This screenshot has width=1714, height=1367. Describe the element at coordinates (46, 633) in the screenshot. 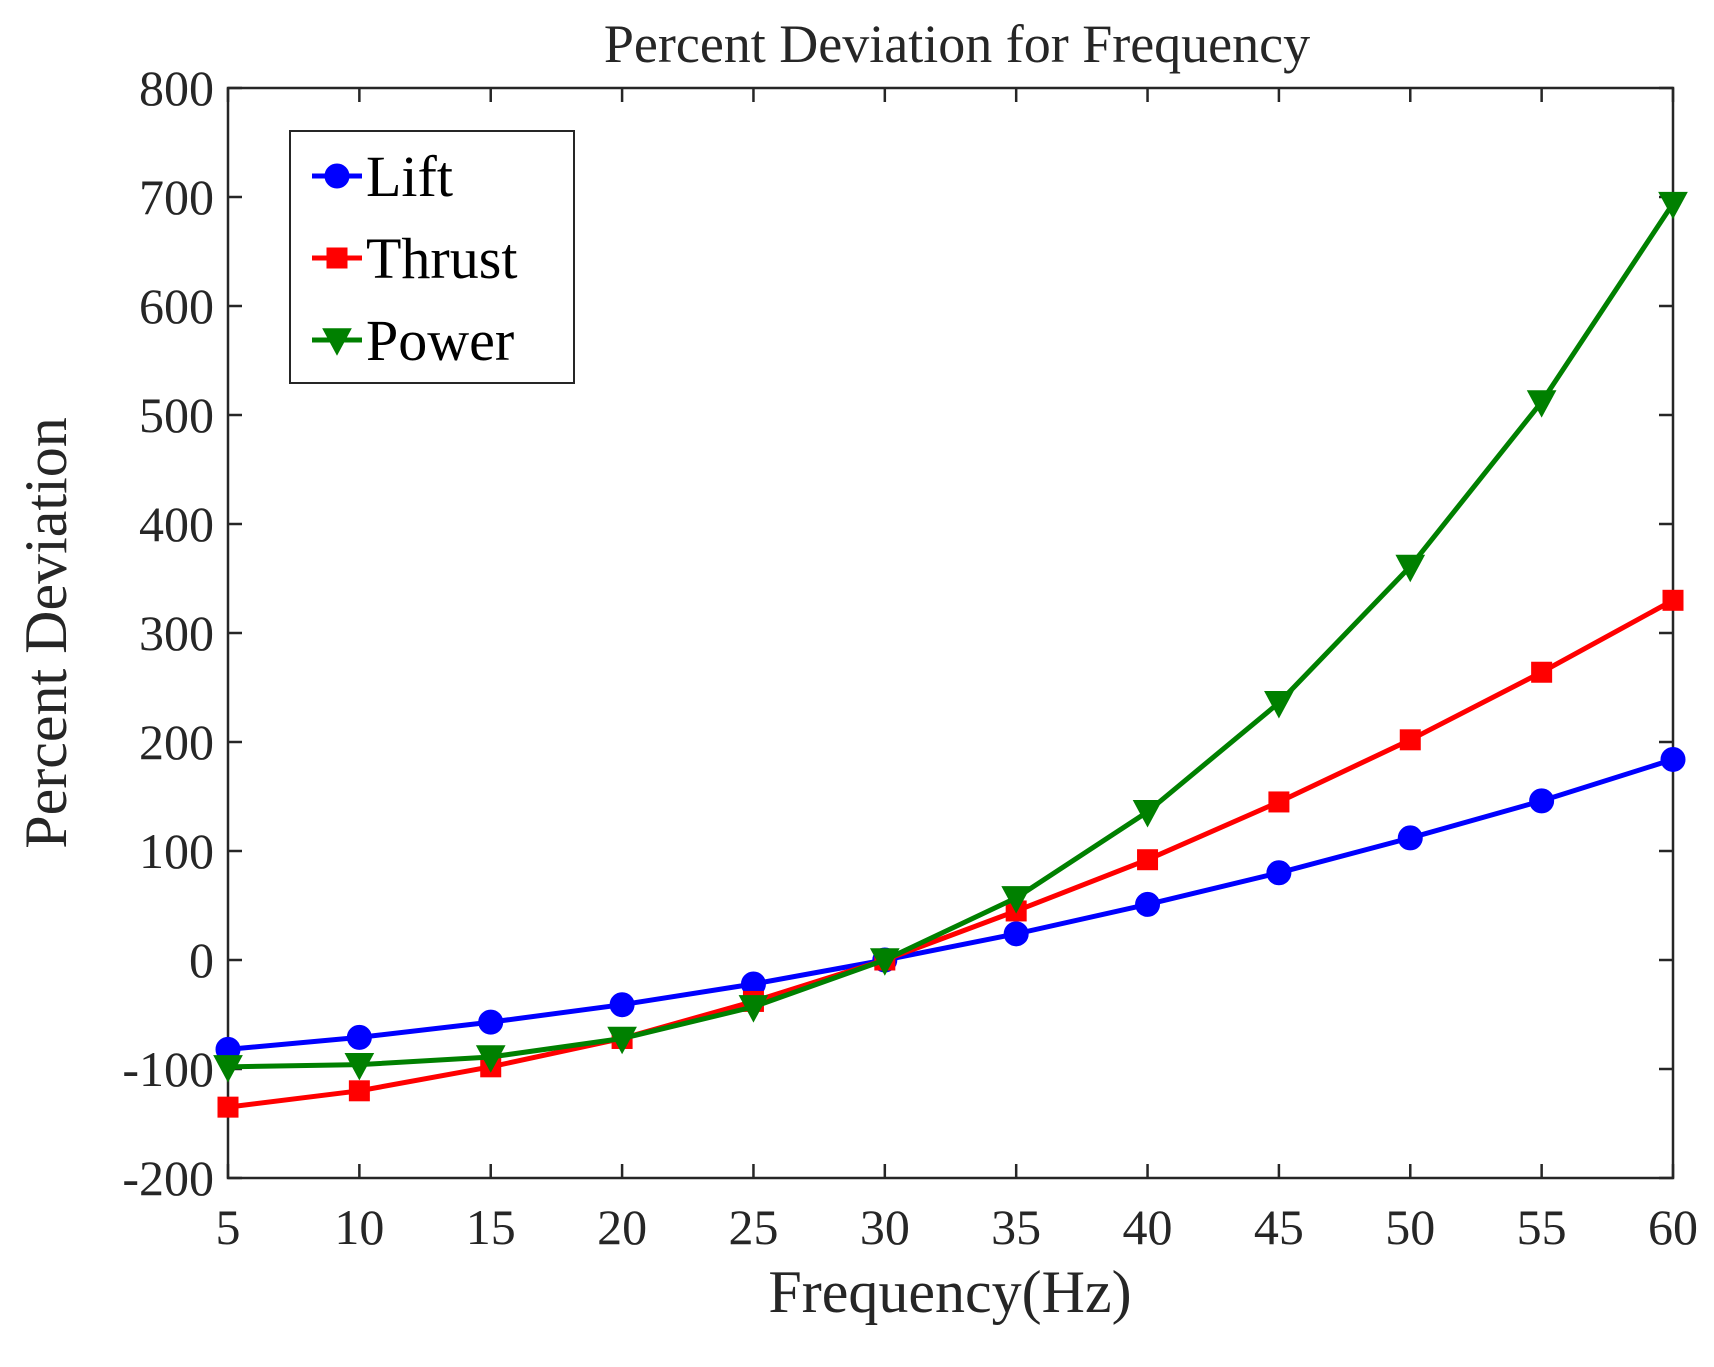

I see `y-axis-label: Percent Deviation` at that location.